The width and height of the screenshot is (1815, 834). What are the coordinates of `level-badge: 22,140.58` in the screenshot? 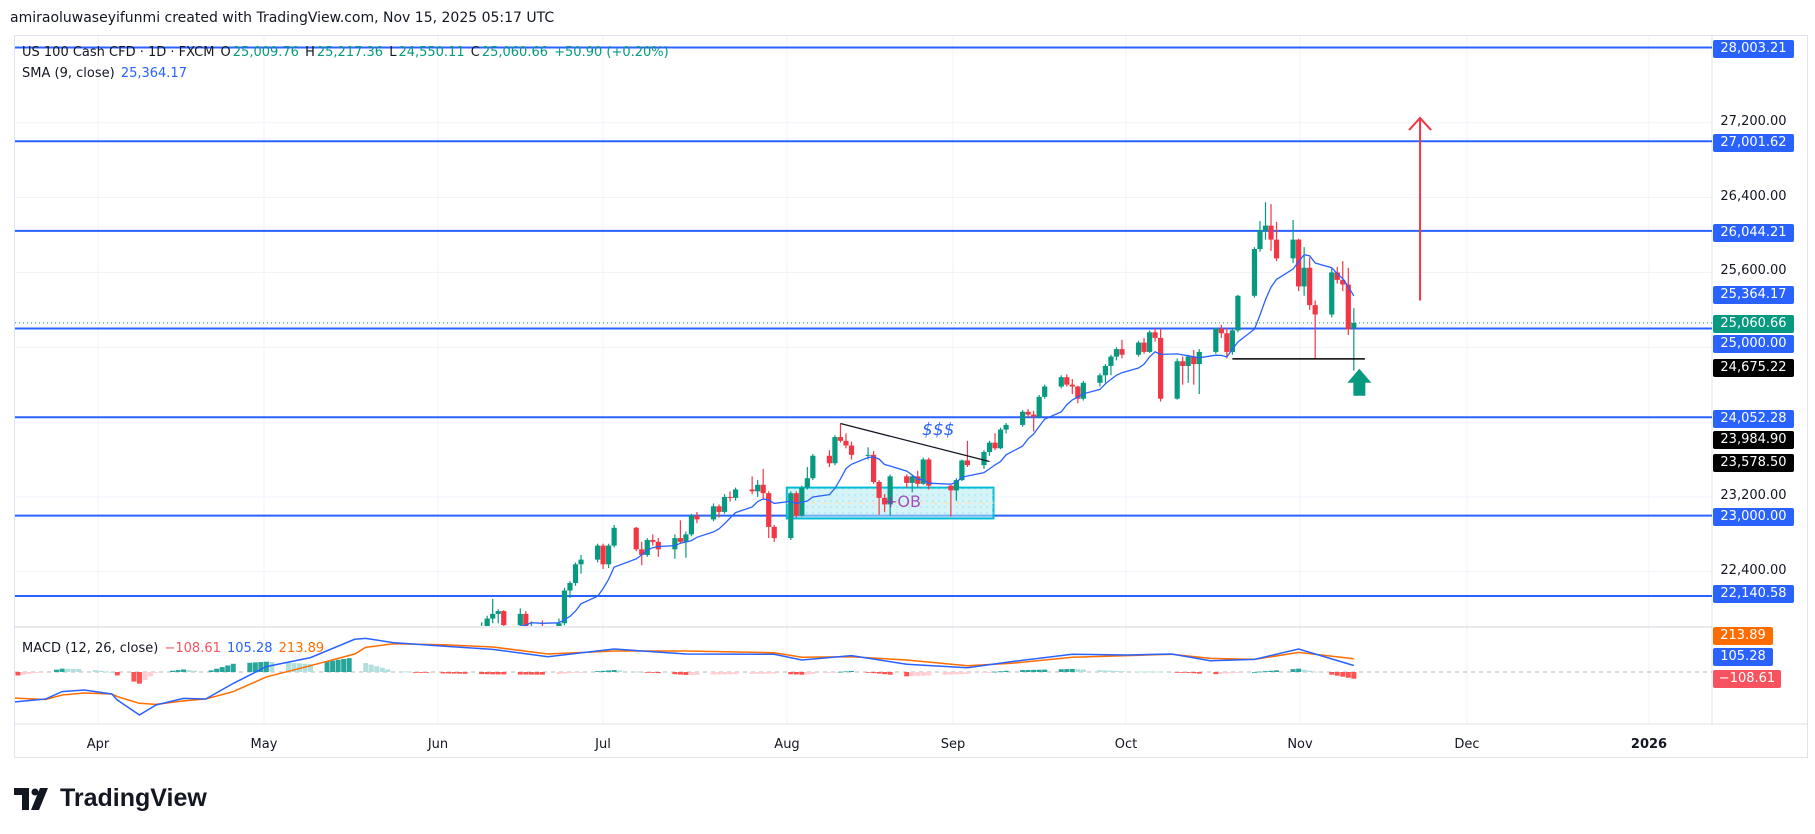 It's located at (1753, 594).